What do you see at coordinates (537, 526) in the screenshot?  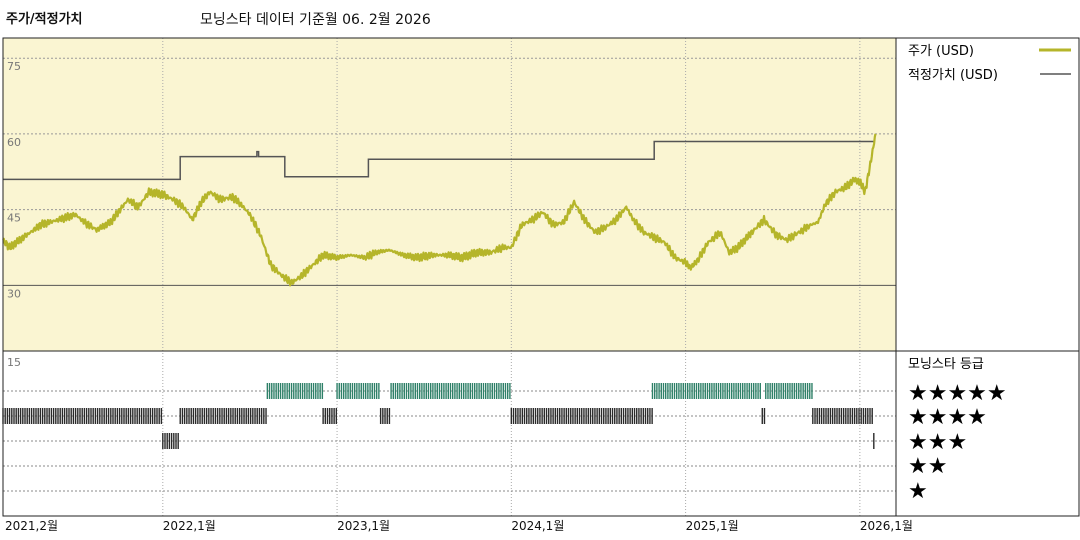 I see `x-tick-label: 2024,1월` at bounding box center [537, 526].